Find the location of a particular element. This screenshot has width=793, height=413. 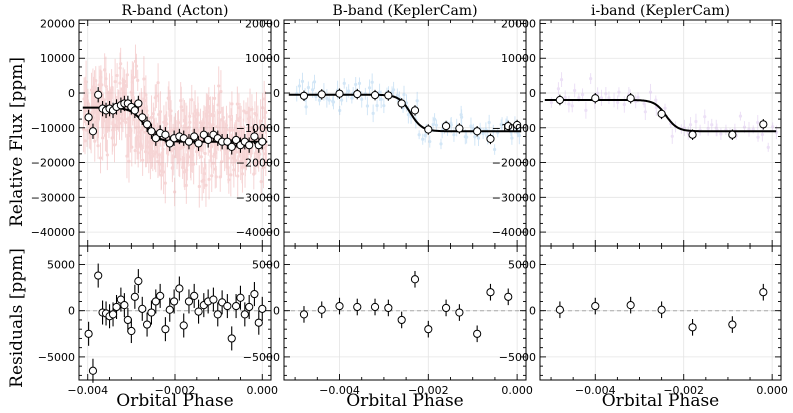

resid-y-tick-label: 0 is located at coordinates (71, 311).